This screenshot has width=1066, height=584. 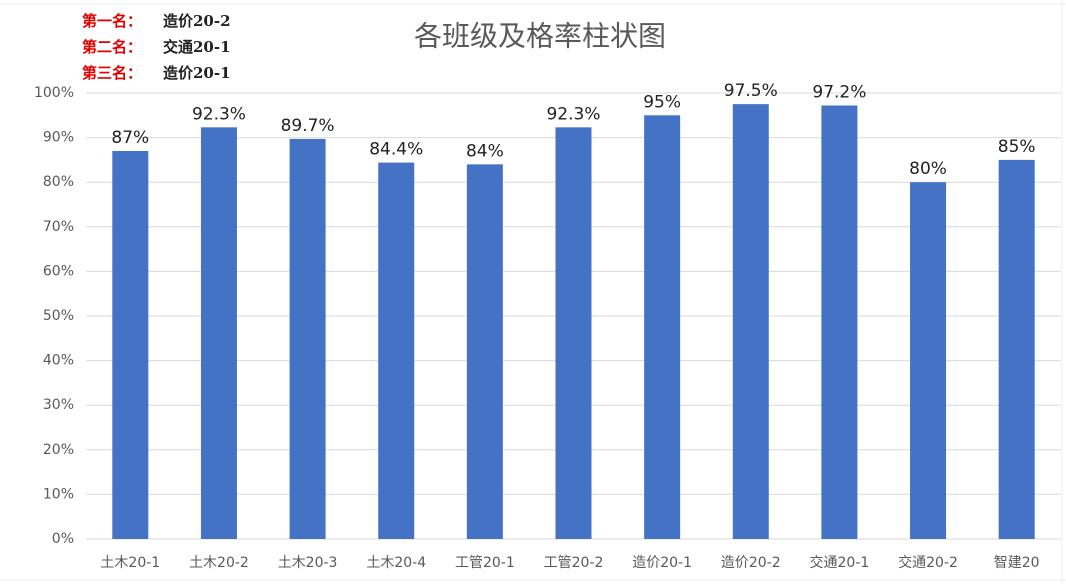 I want to click on x-tick-label: 交通20-1, so click(x=840, y=562).